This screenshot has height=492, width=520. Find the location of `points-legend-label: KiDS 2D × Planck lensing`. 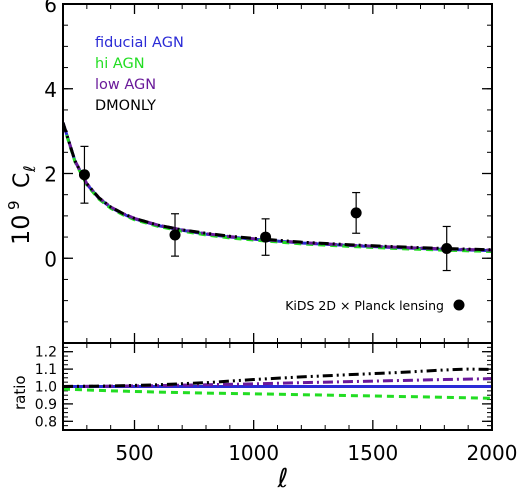

points-legend-label: KiDS 2D × Planck lensing is located at coordinates (364, 305).